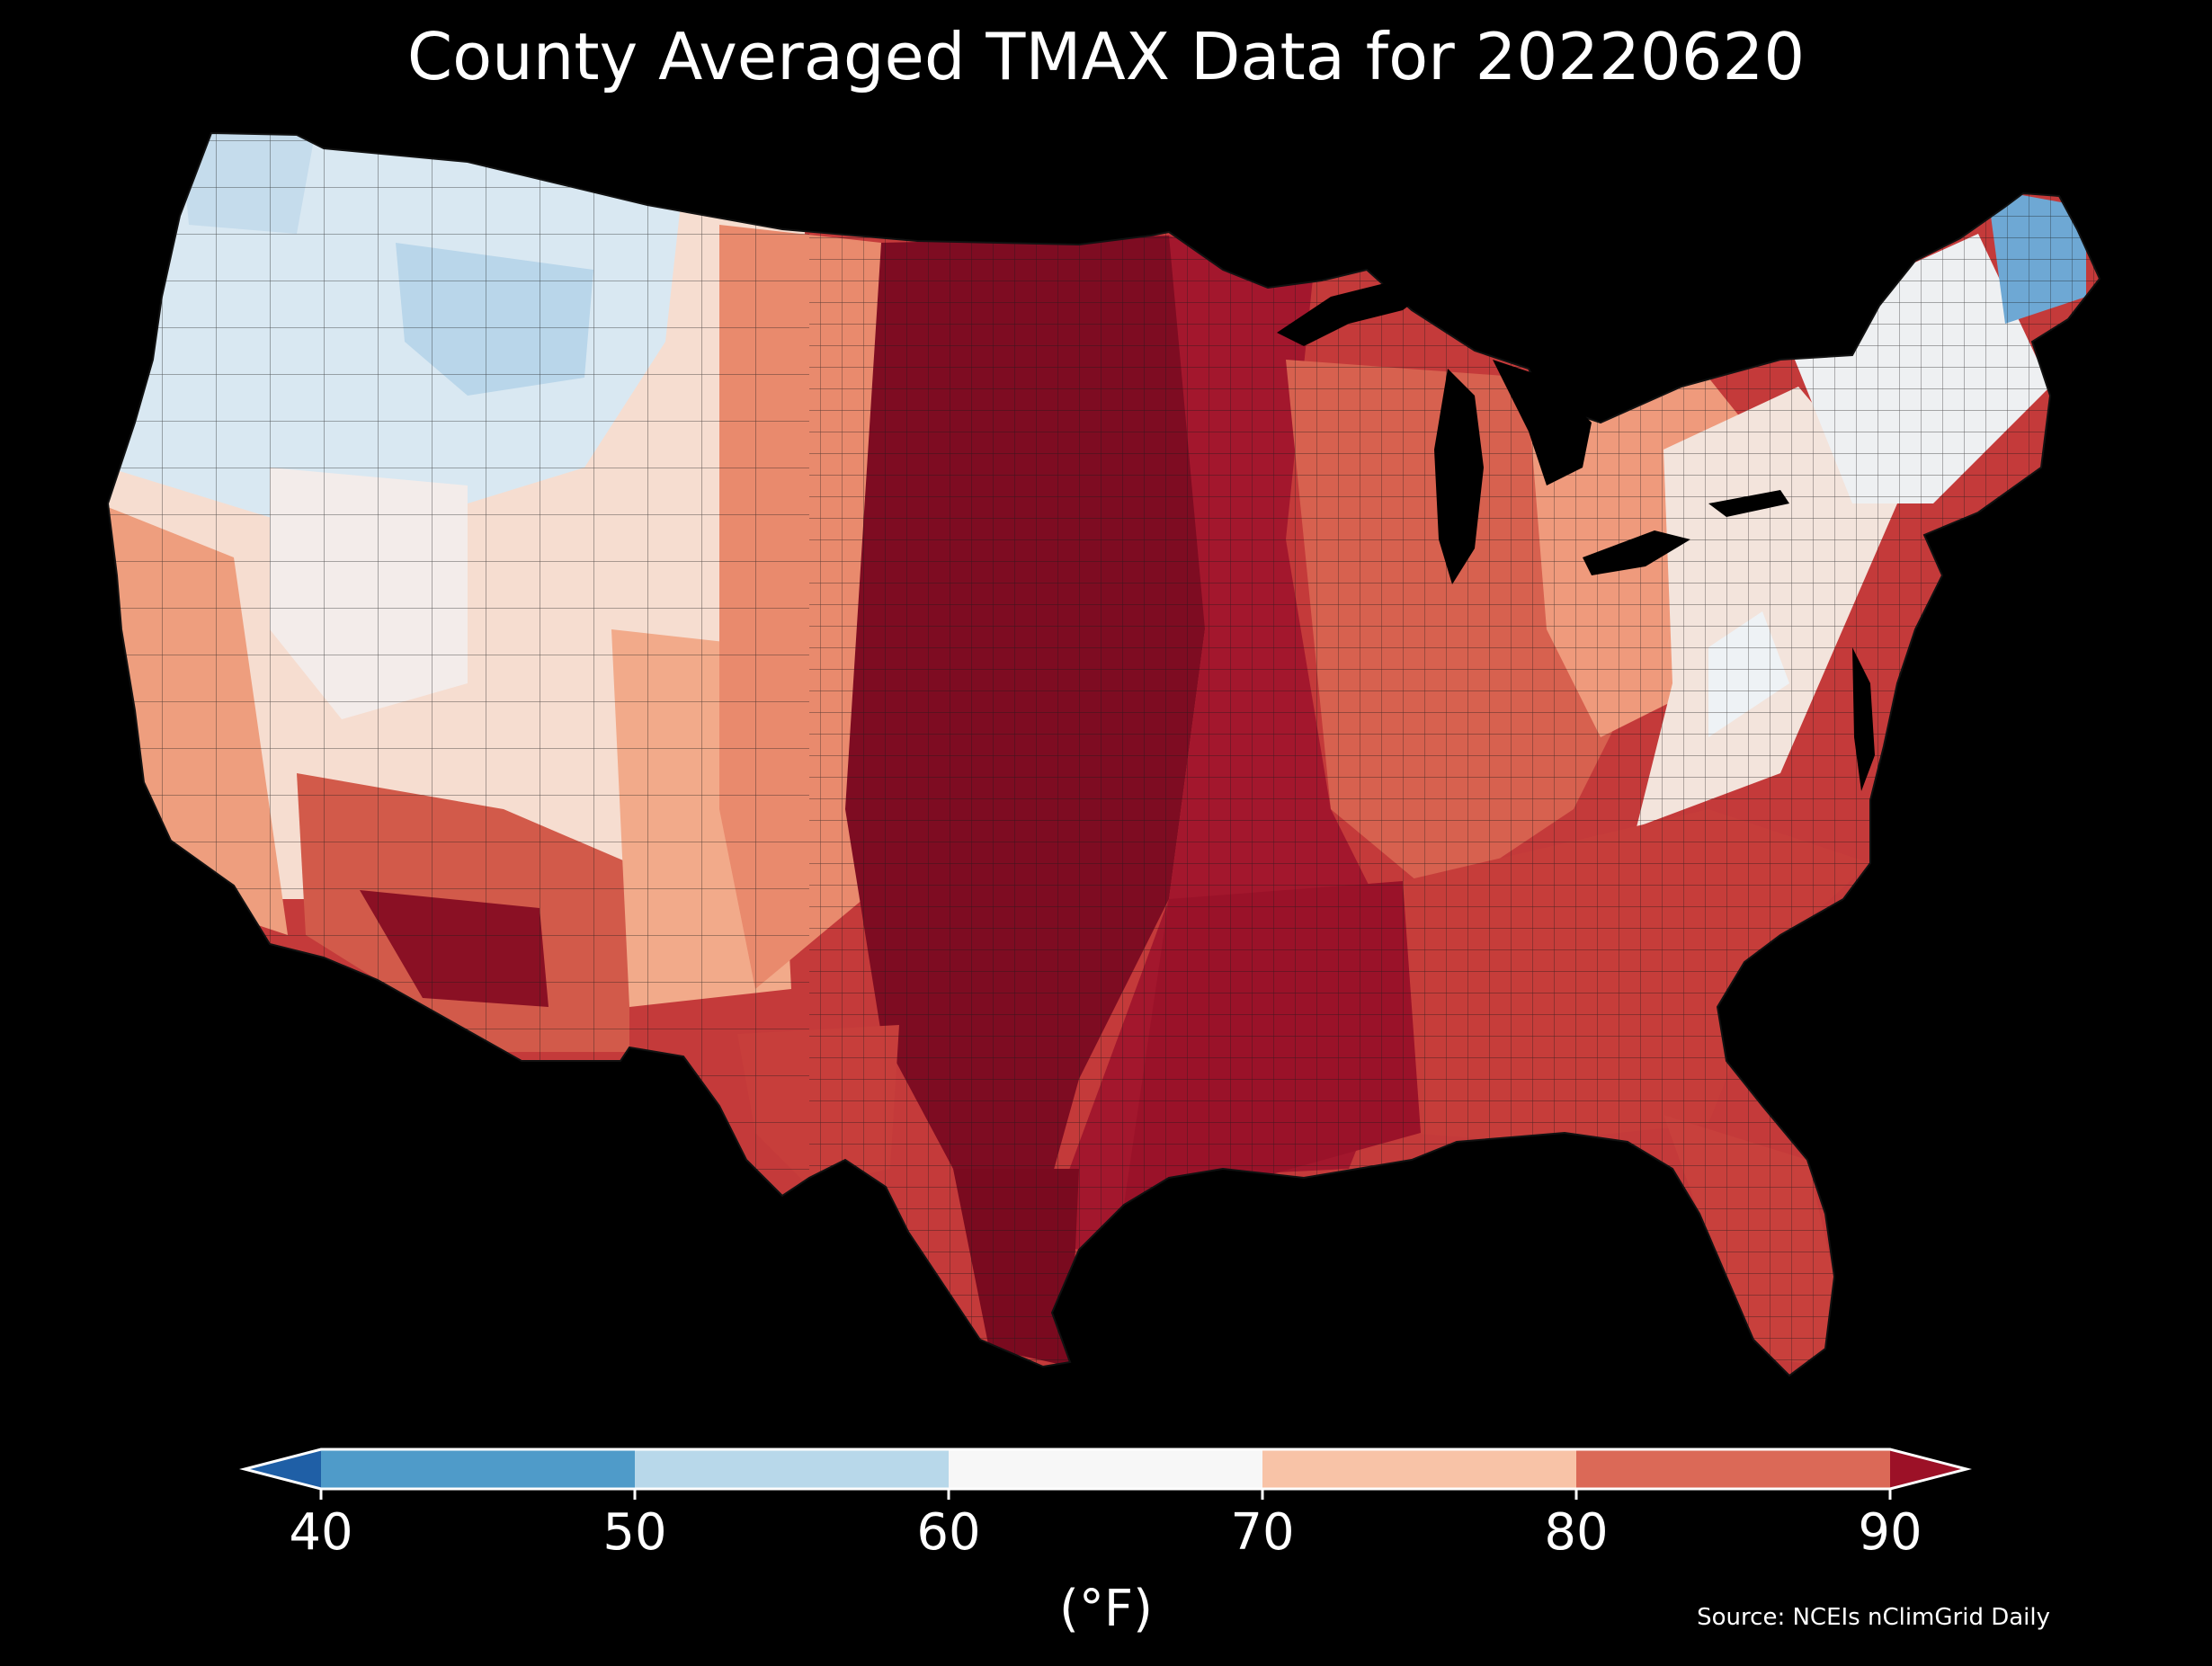 Image resolution: width=2212 pixels, height=1666 pixels. I want to click on lake-erie, so click(1636, 553).